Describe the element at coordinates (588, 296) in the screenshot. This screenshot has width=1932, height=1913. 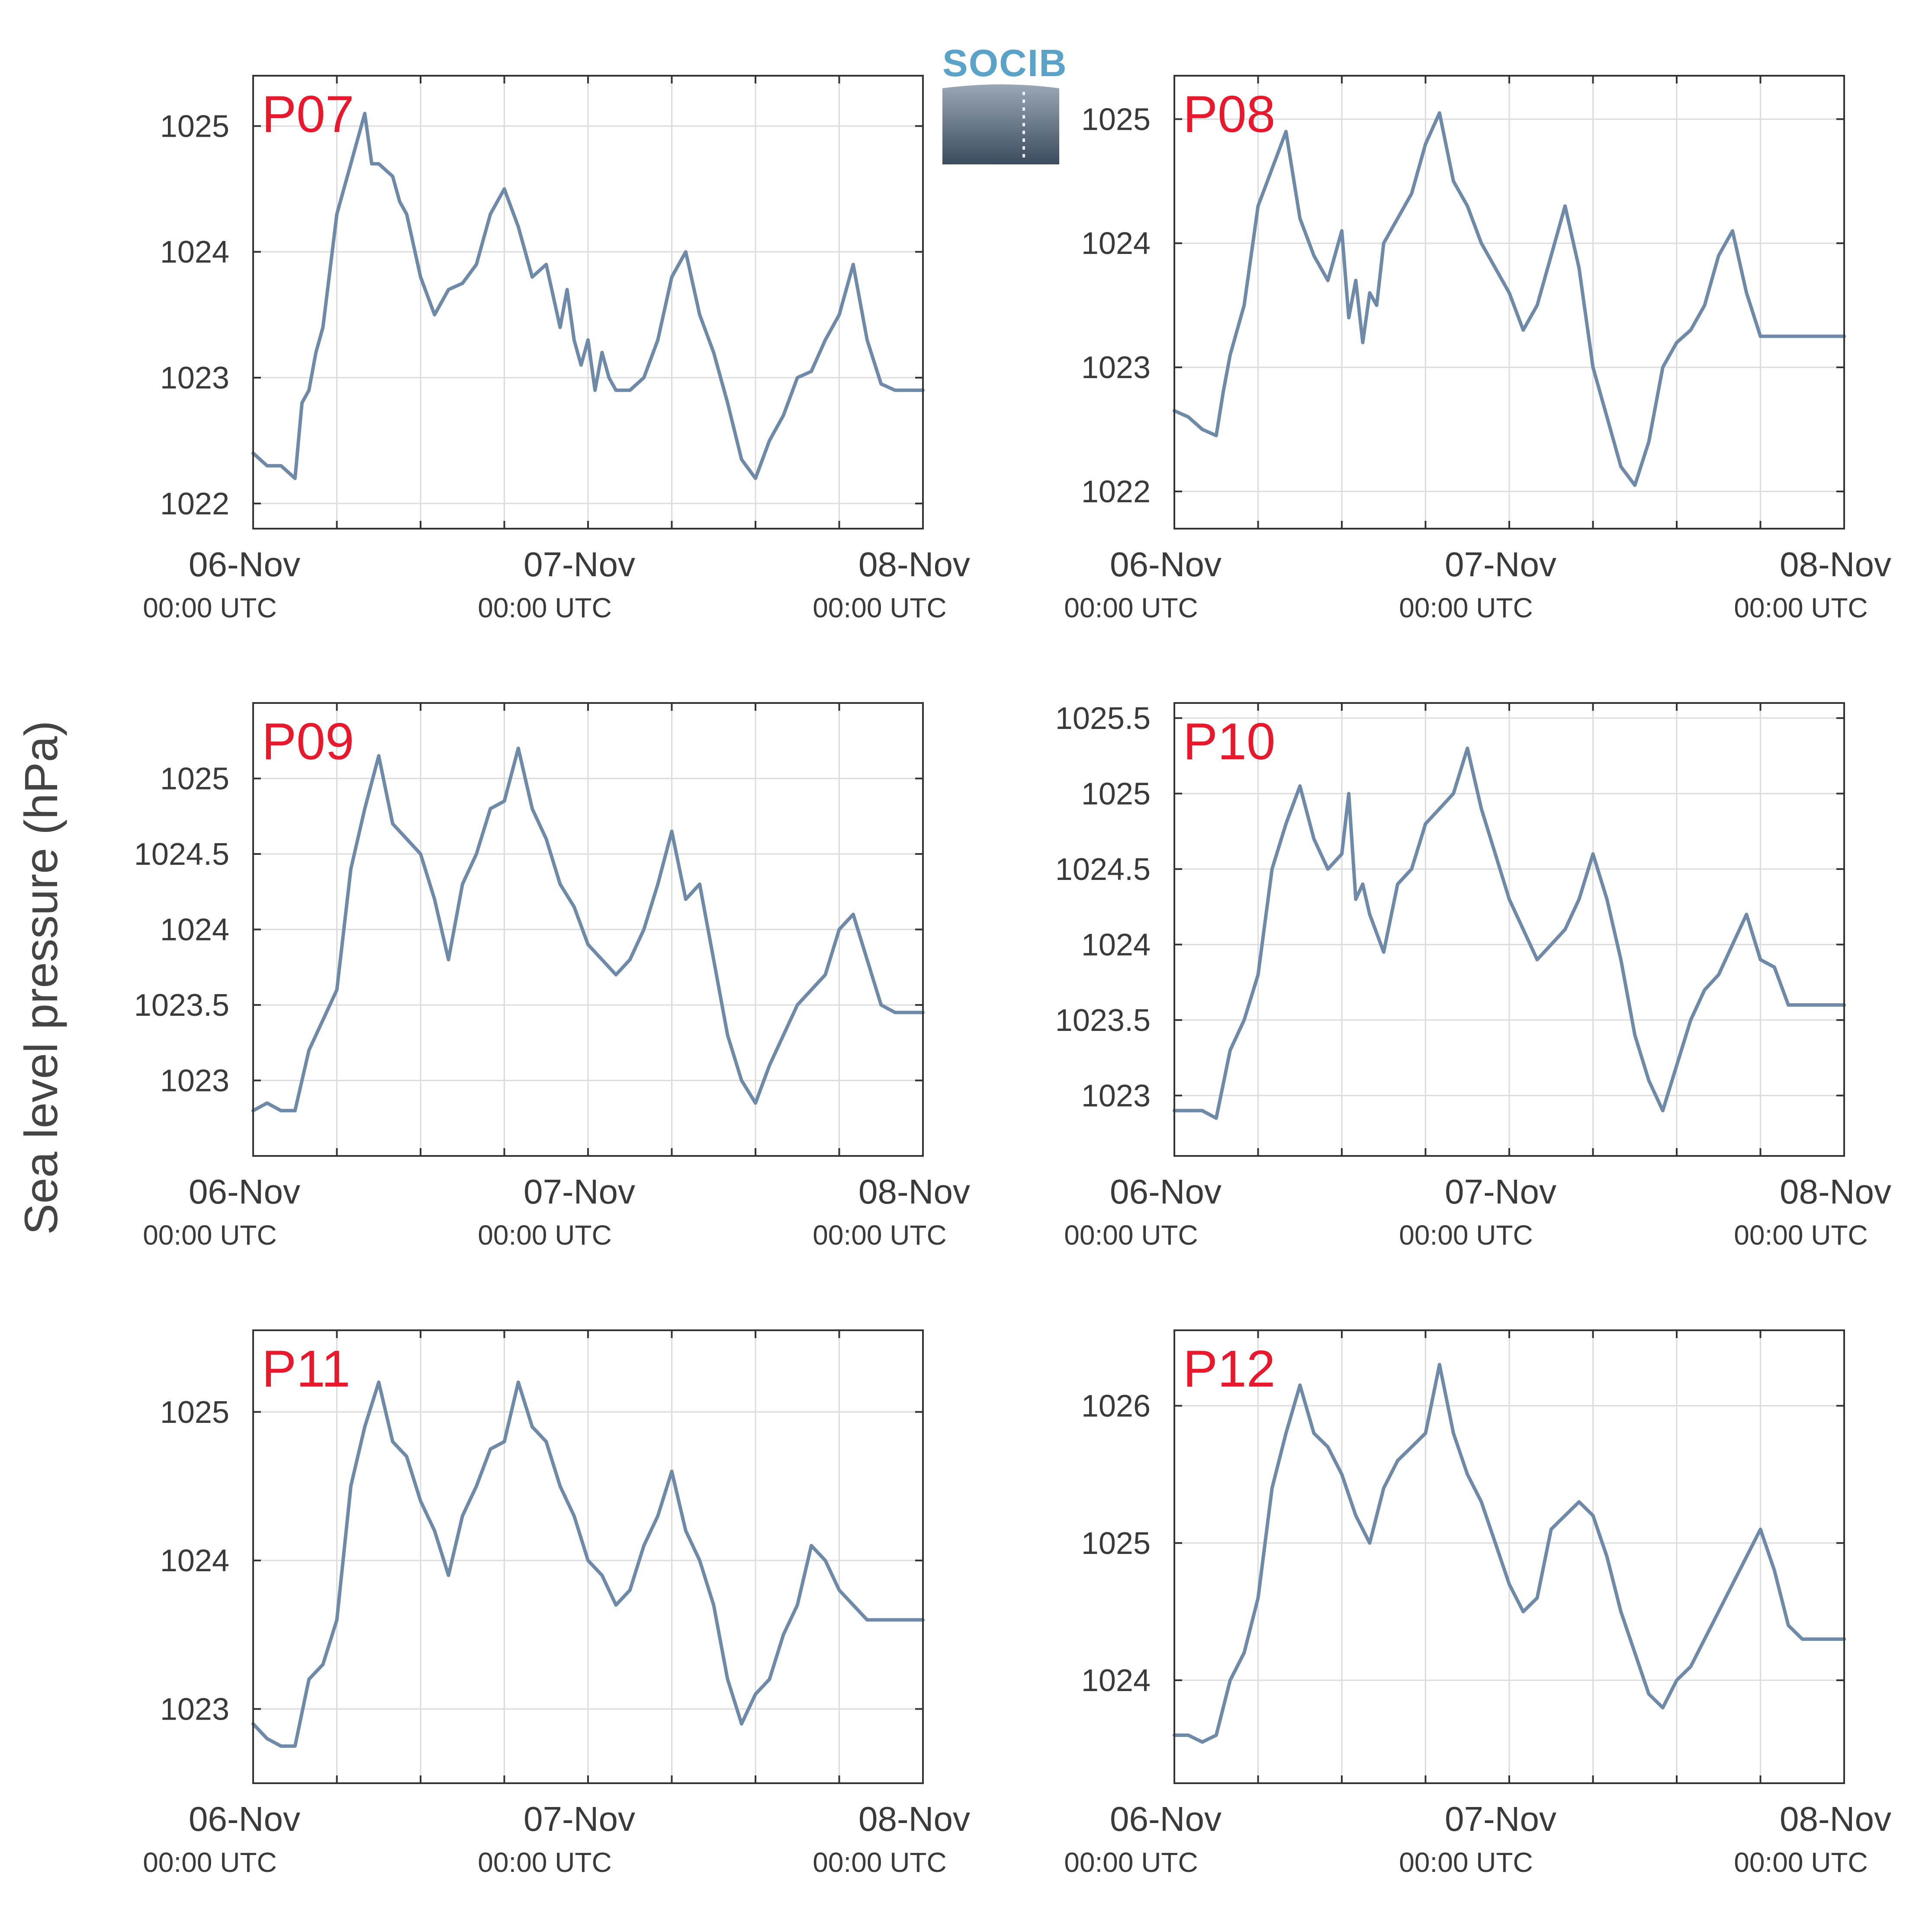
I see `series-line-p07` at that location.